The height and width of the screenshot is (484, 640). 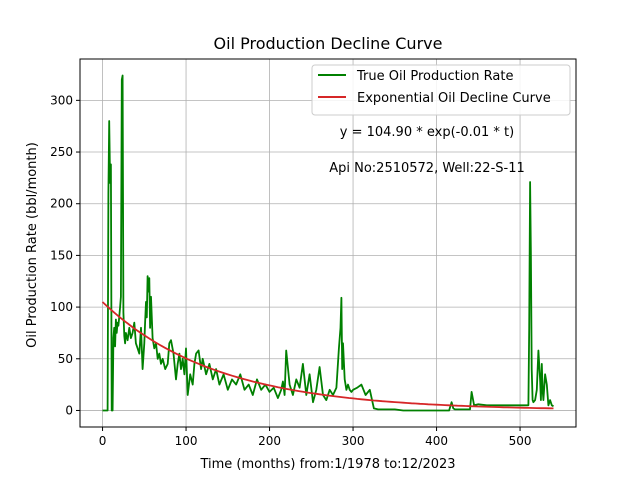 I want to click on legend-label-true-rate: True Oil Production Rate, so click(x=434, y=76).